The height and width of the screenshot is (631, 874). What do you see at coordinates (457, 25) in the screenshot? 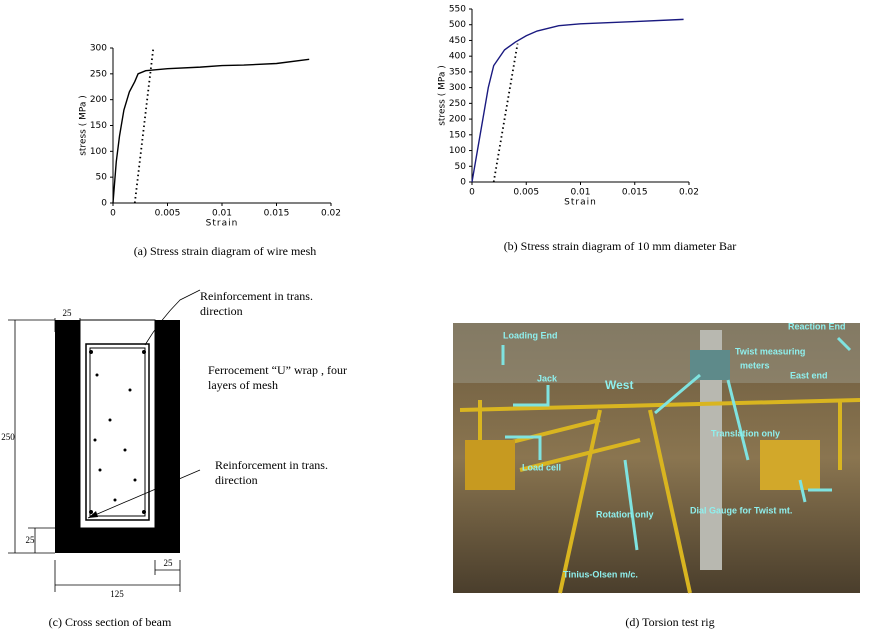
I see `y-tick-label: 500` at bounding box center [457, 25].